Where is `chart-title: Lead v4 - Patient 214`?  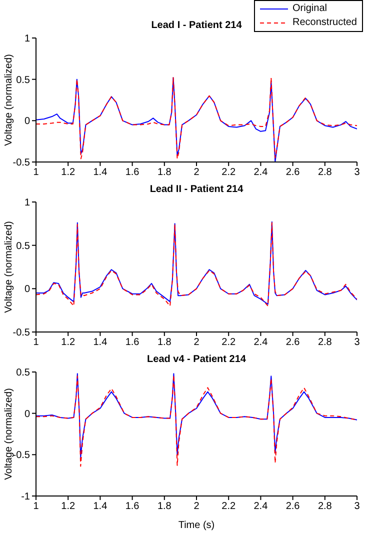
chart-title: Lead v4 - Patient 214 is located at coordinates (196, 359).